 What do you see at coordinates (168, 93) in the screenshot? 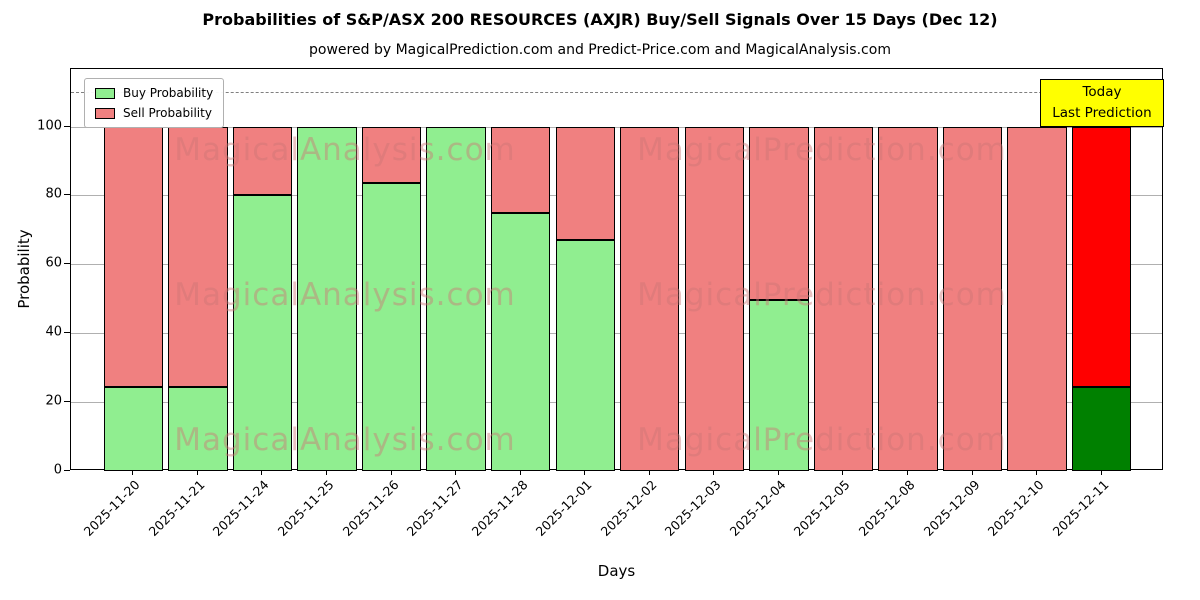
I see `legend-label-buy: Buy Probability` at bounding box center [168, 93].